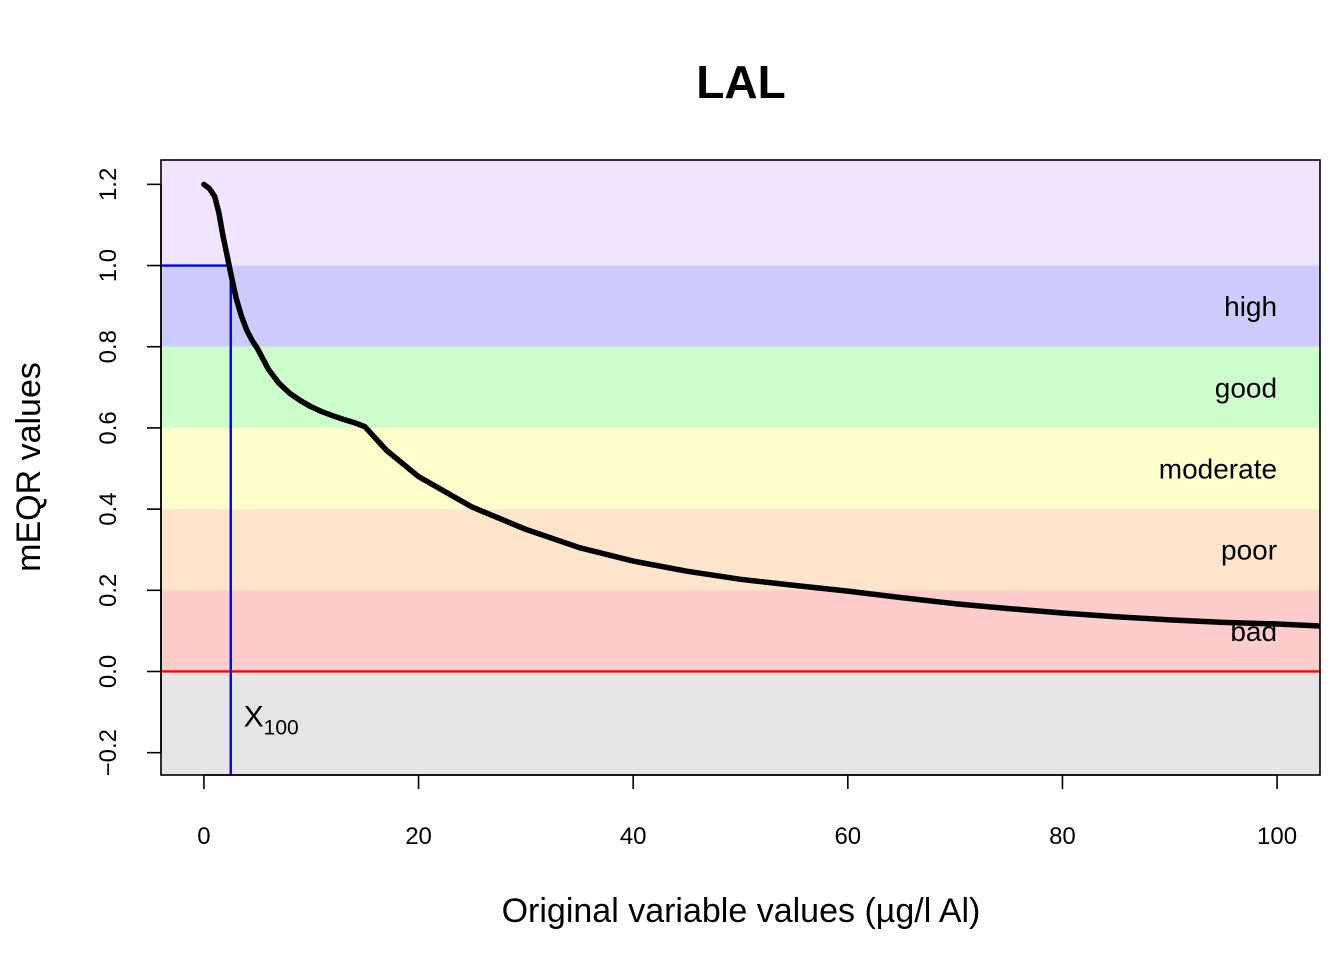 The image size is (1344, 960). I want to click on annotations: X100, so click(271, 719).